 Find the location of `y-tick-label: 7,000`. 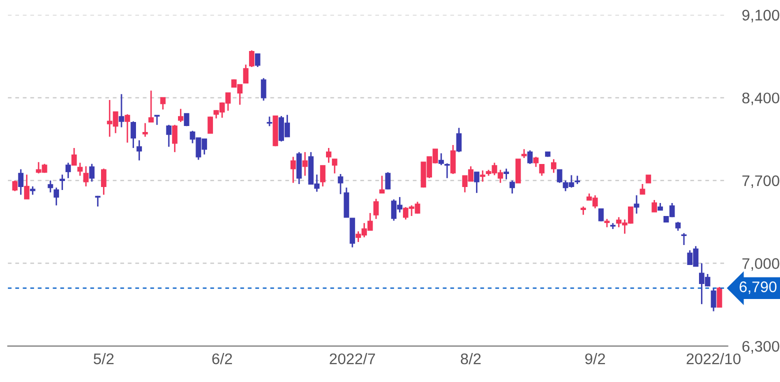

y-tick-label: 7,000 is located at coordinates (761, 264).